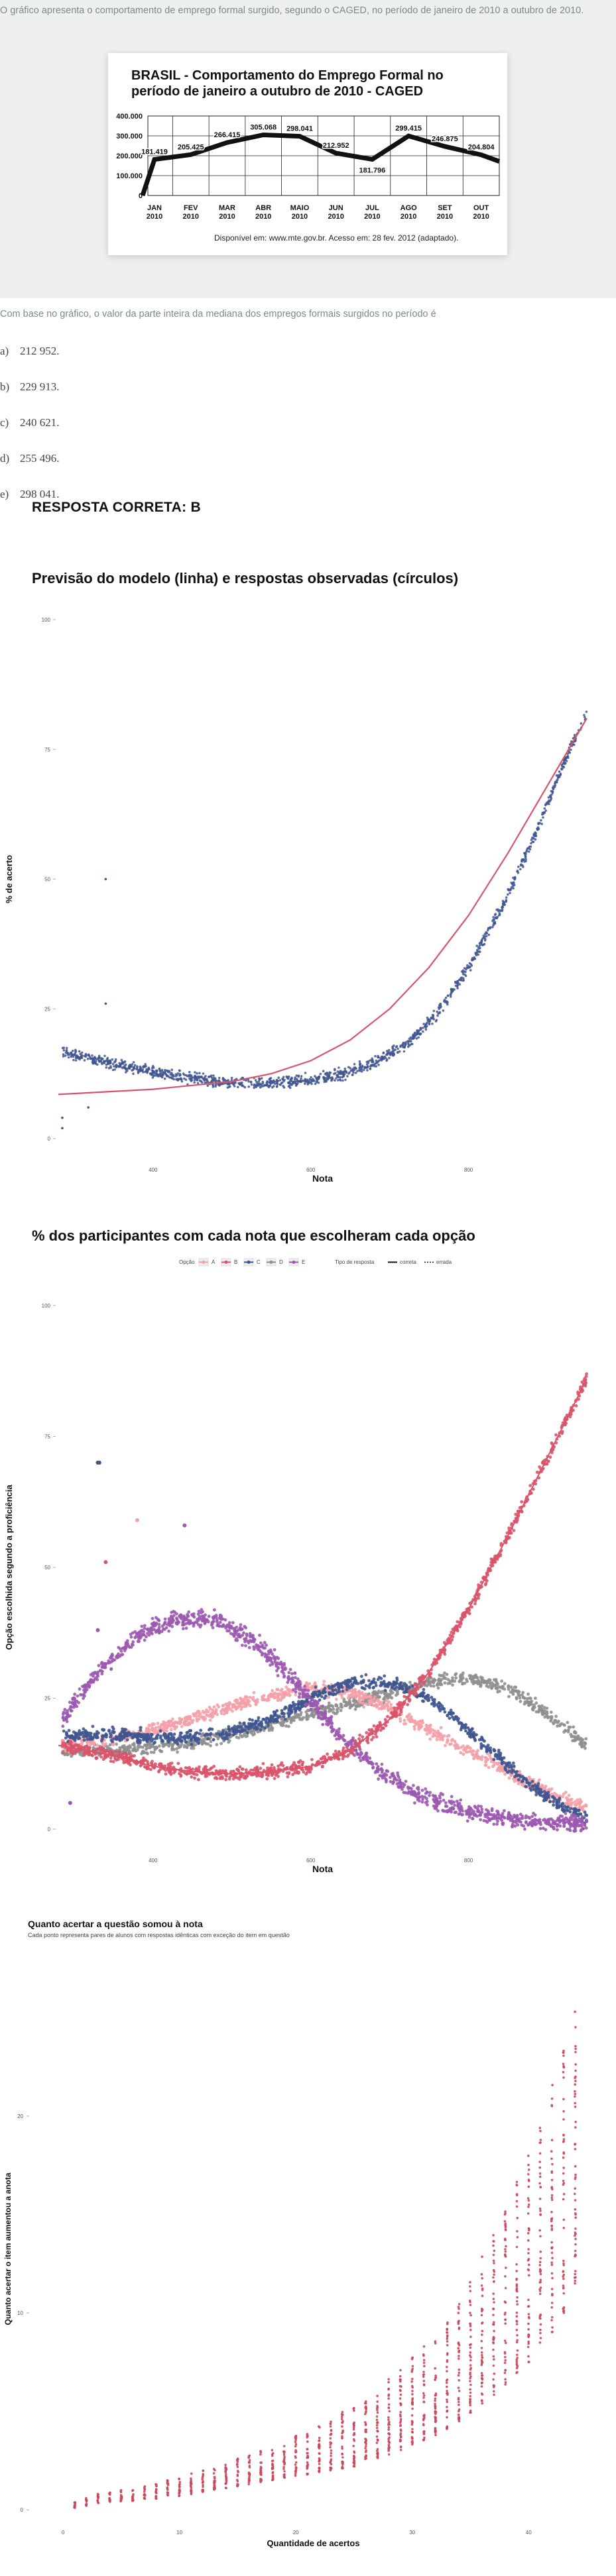 This screenshot has height=2576, width=616. I want to click on legend-swatch-dot, so click(271, 1262).